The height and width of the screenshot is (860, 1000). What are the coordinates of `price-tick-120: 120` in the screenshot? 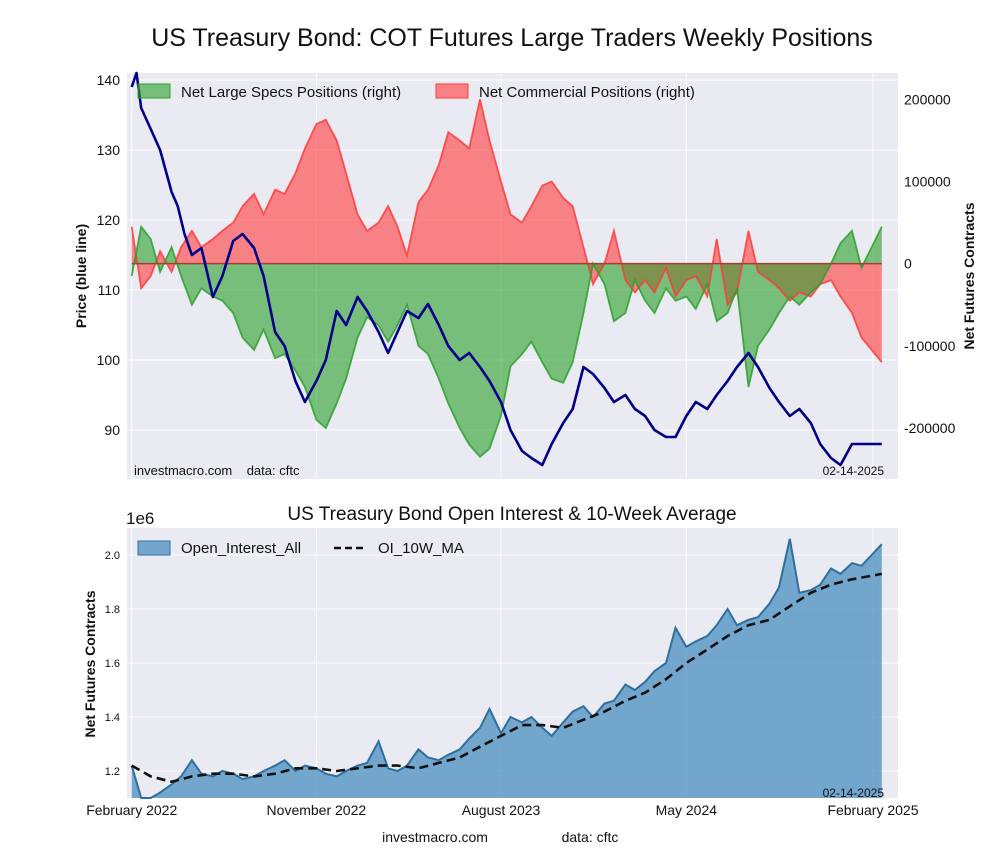 It's located at (109, 220).